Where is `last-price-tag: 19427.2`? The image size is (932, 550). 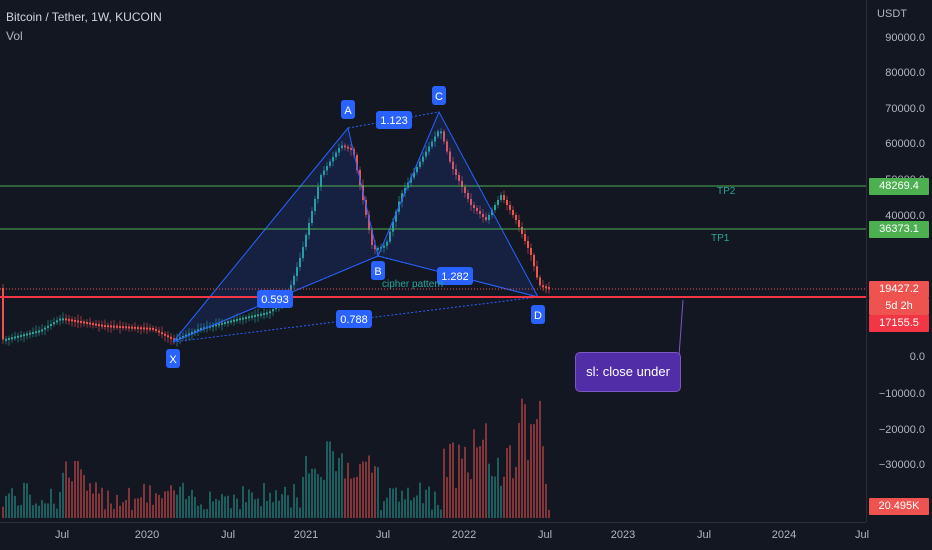 last-price-tag: 19427.2 is located at coordinates (899, 289).